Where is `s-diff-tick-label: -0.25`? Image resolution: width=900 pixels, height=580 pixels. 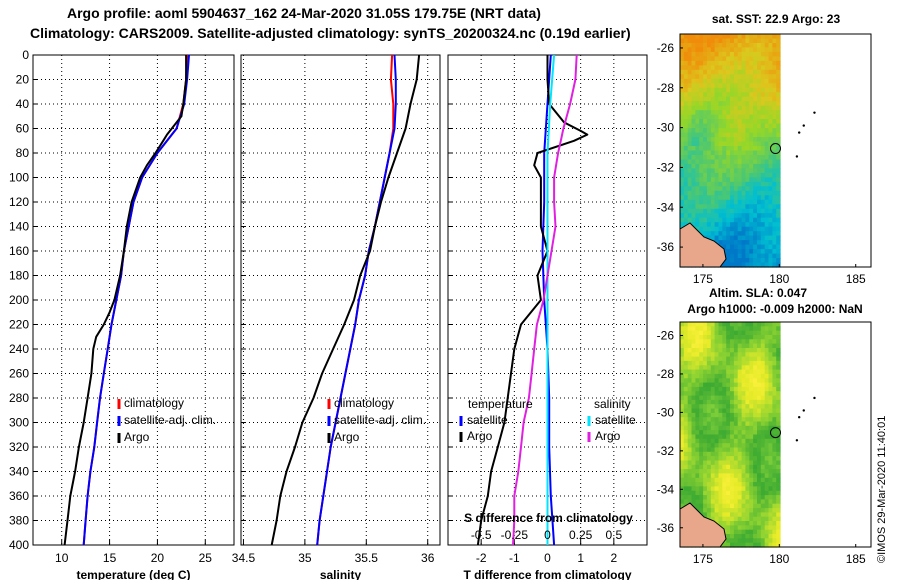
s-diff-tick-label: -0.25 is located at coordinates (515, 535).